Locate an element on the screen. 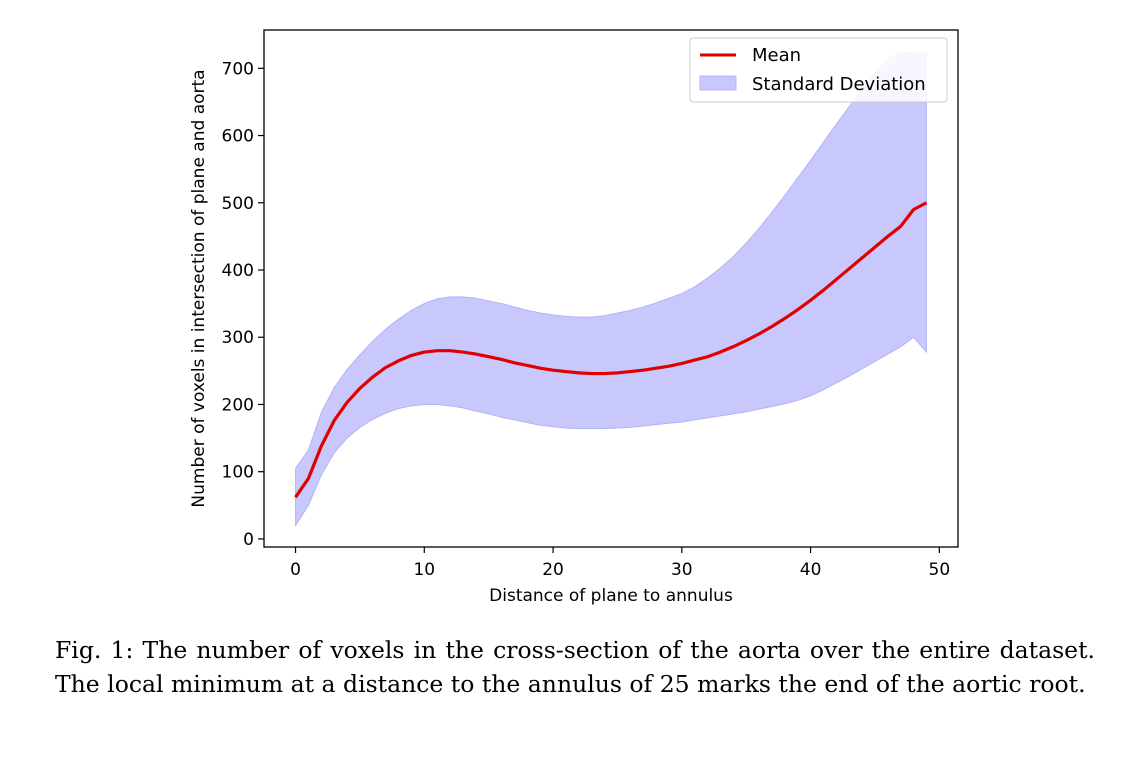 The width and height of the screenshot is (1147, 770). x-tick-label: 20 is located at coordinates (553, 570).